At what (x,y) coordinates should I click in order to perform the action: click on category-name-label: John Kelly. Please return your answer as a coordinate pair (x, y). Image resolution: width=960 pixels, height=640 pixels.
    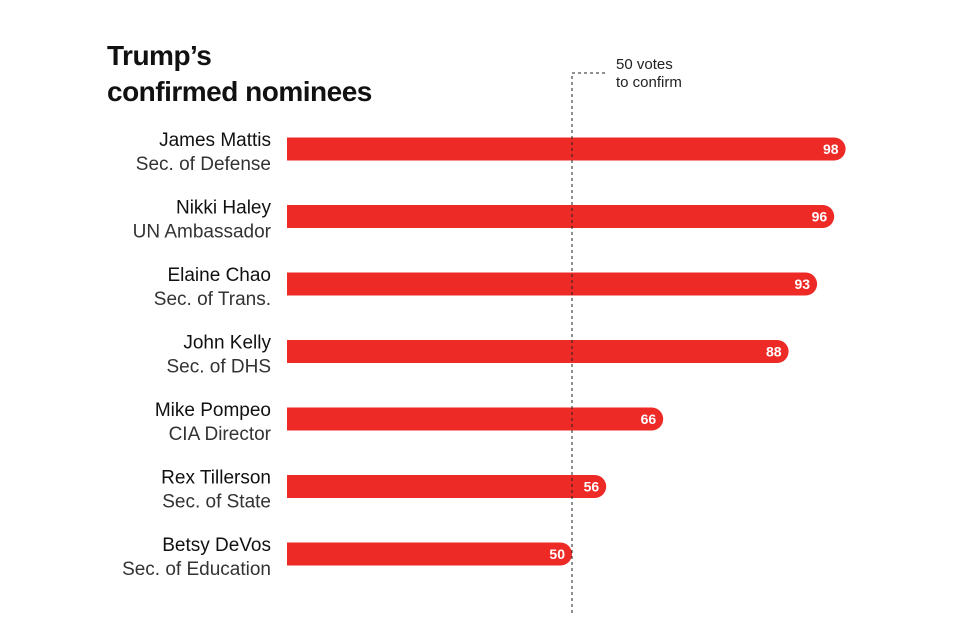
    Looking at the image, I should click on (227, 343).